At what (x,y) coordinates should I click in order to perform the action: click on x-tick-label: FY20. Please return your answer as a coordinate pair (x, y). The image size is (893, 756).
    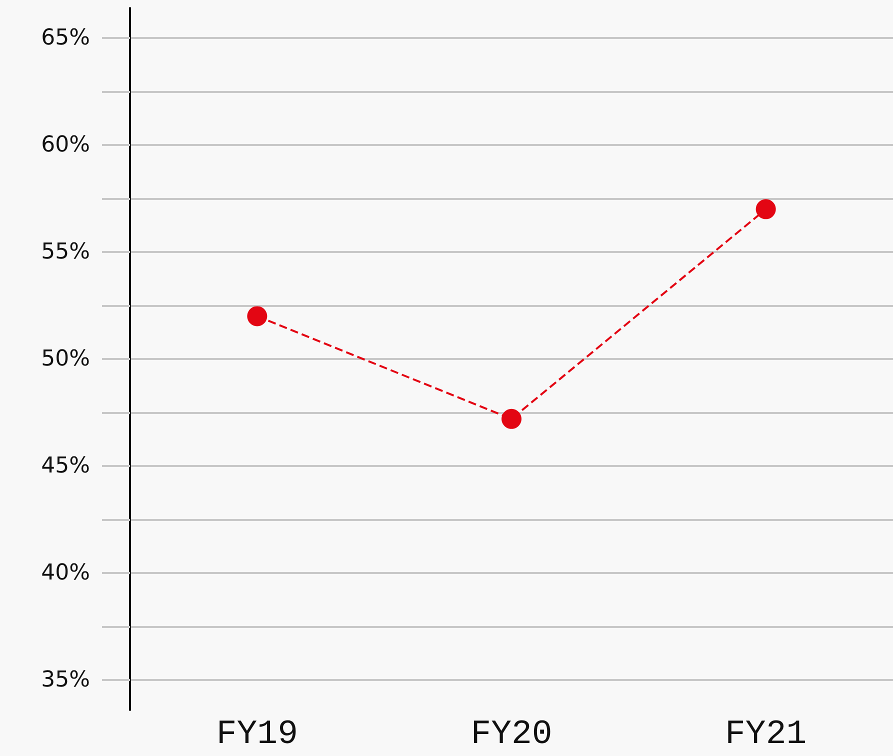
    Looking at the image, I should click on (511, 735).